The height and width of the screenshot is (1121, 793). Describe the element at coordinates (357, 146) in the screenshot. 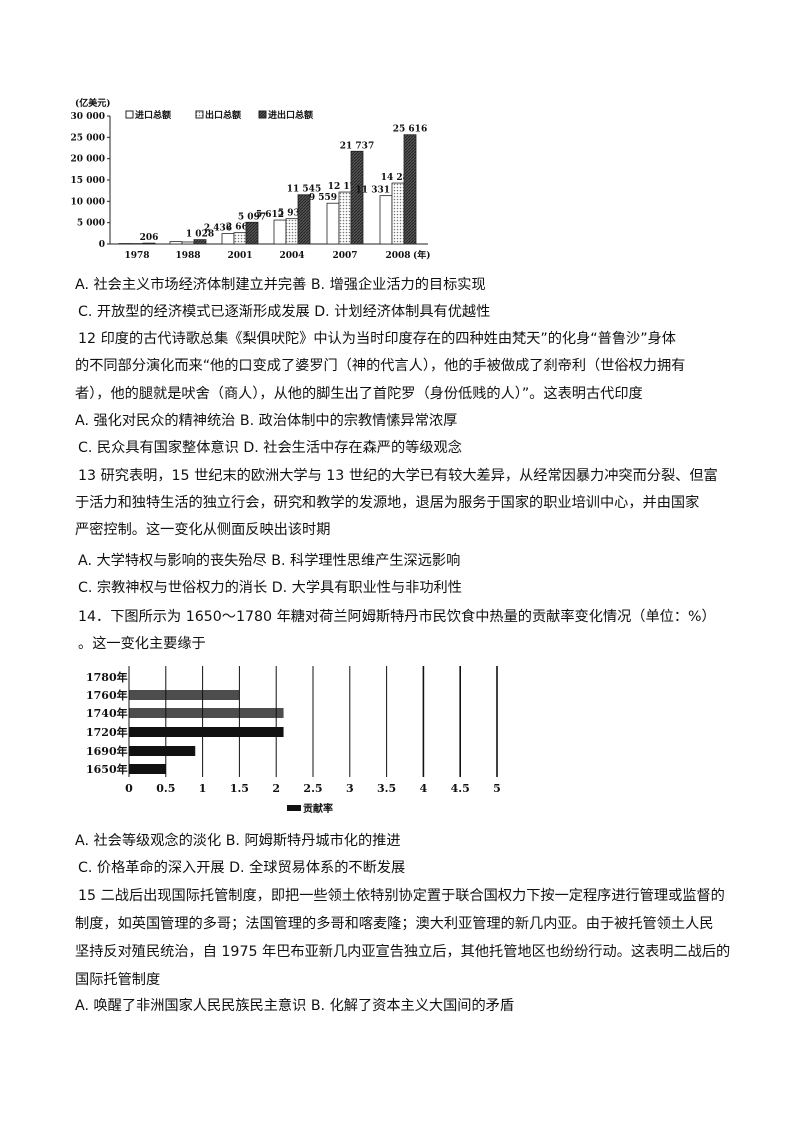

I see `data-label: 21 737` at that location.